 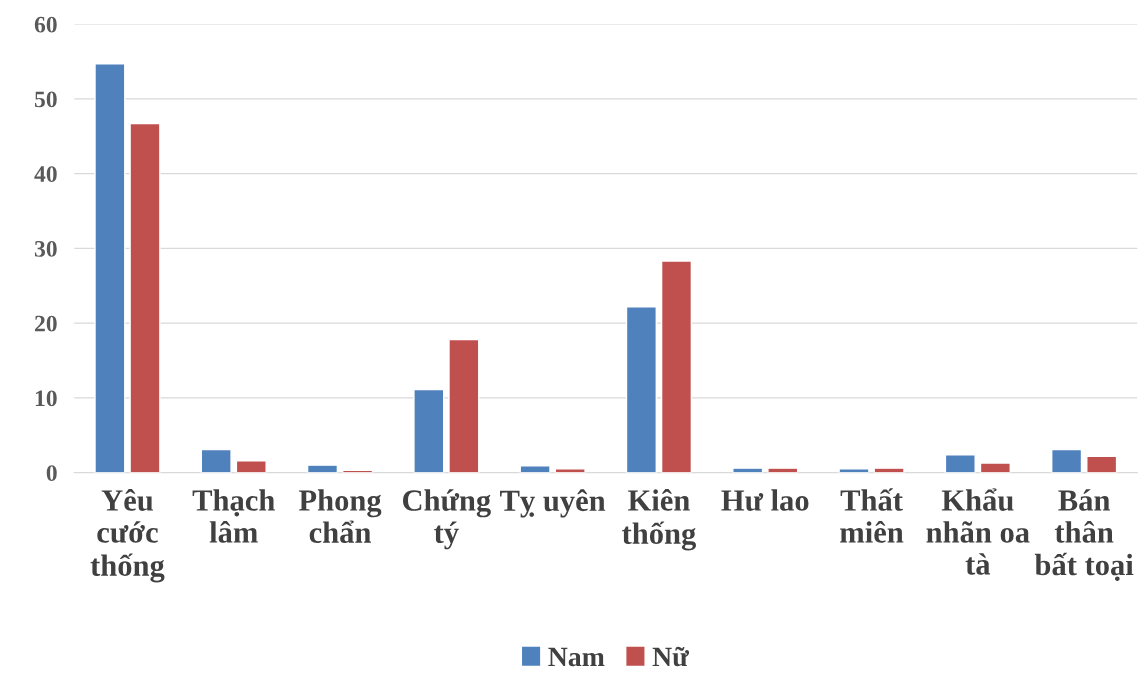 What do you see at coordinates (46, 398) in the screenshot?
I see `y-tick-label: 10` at bounding box center [46, 398].